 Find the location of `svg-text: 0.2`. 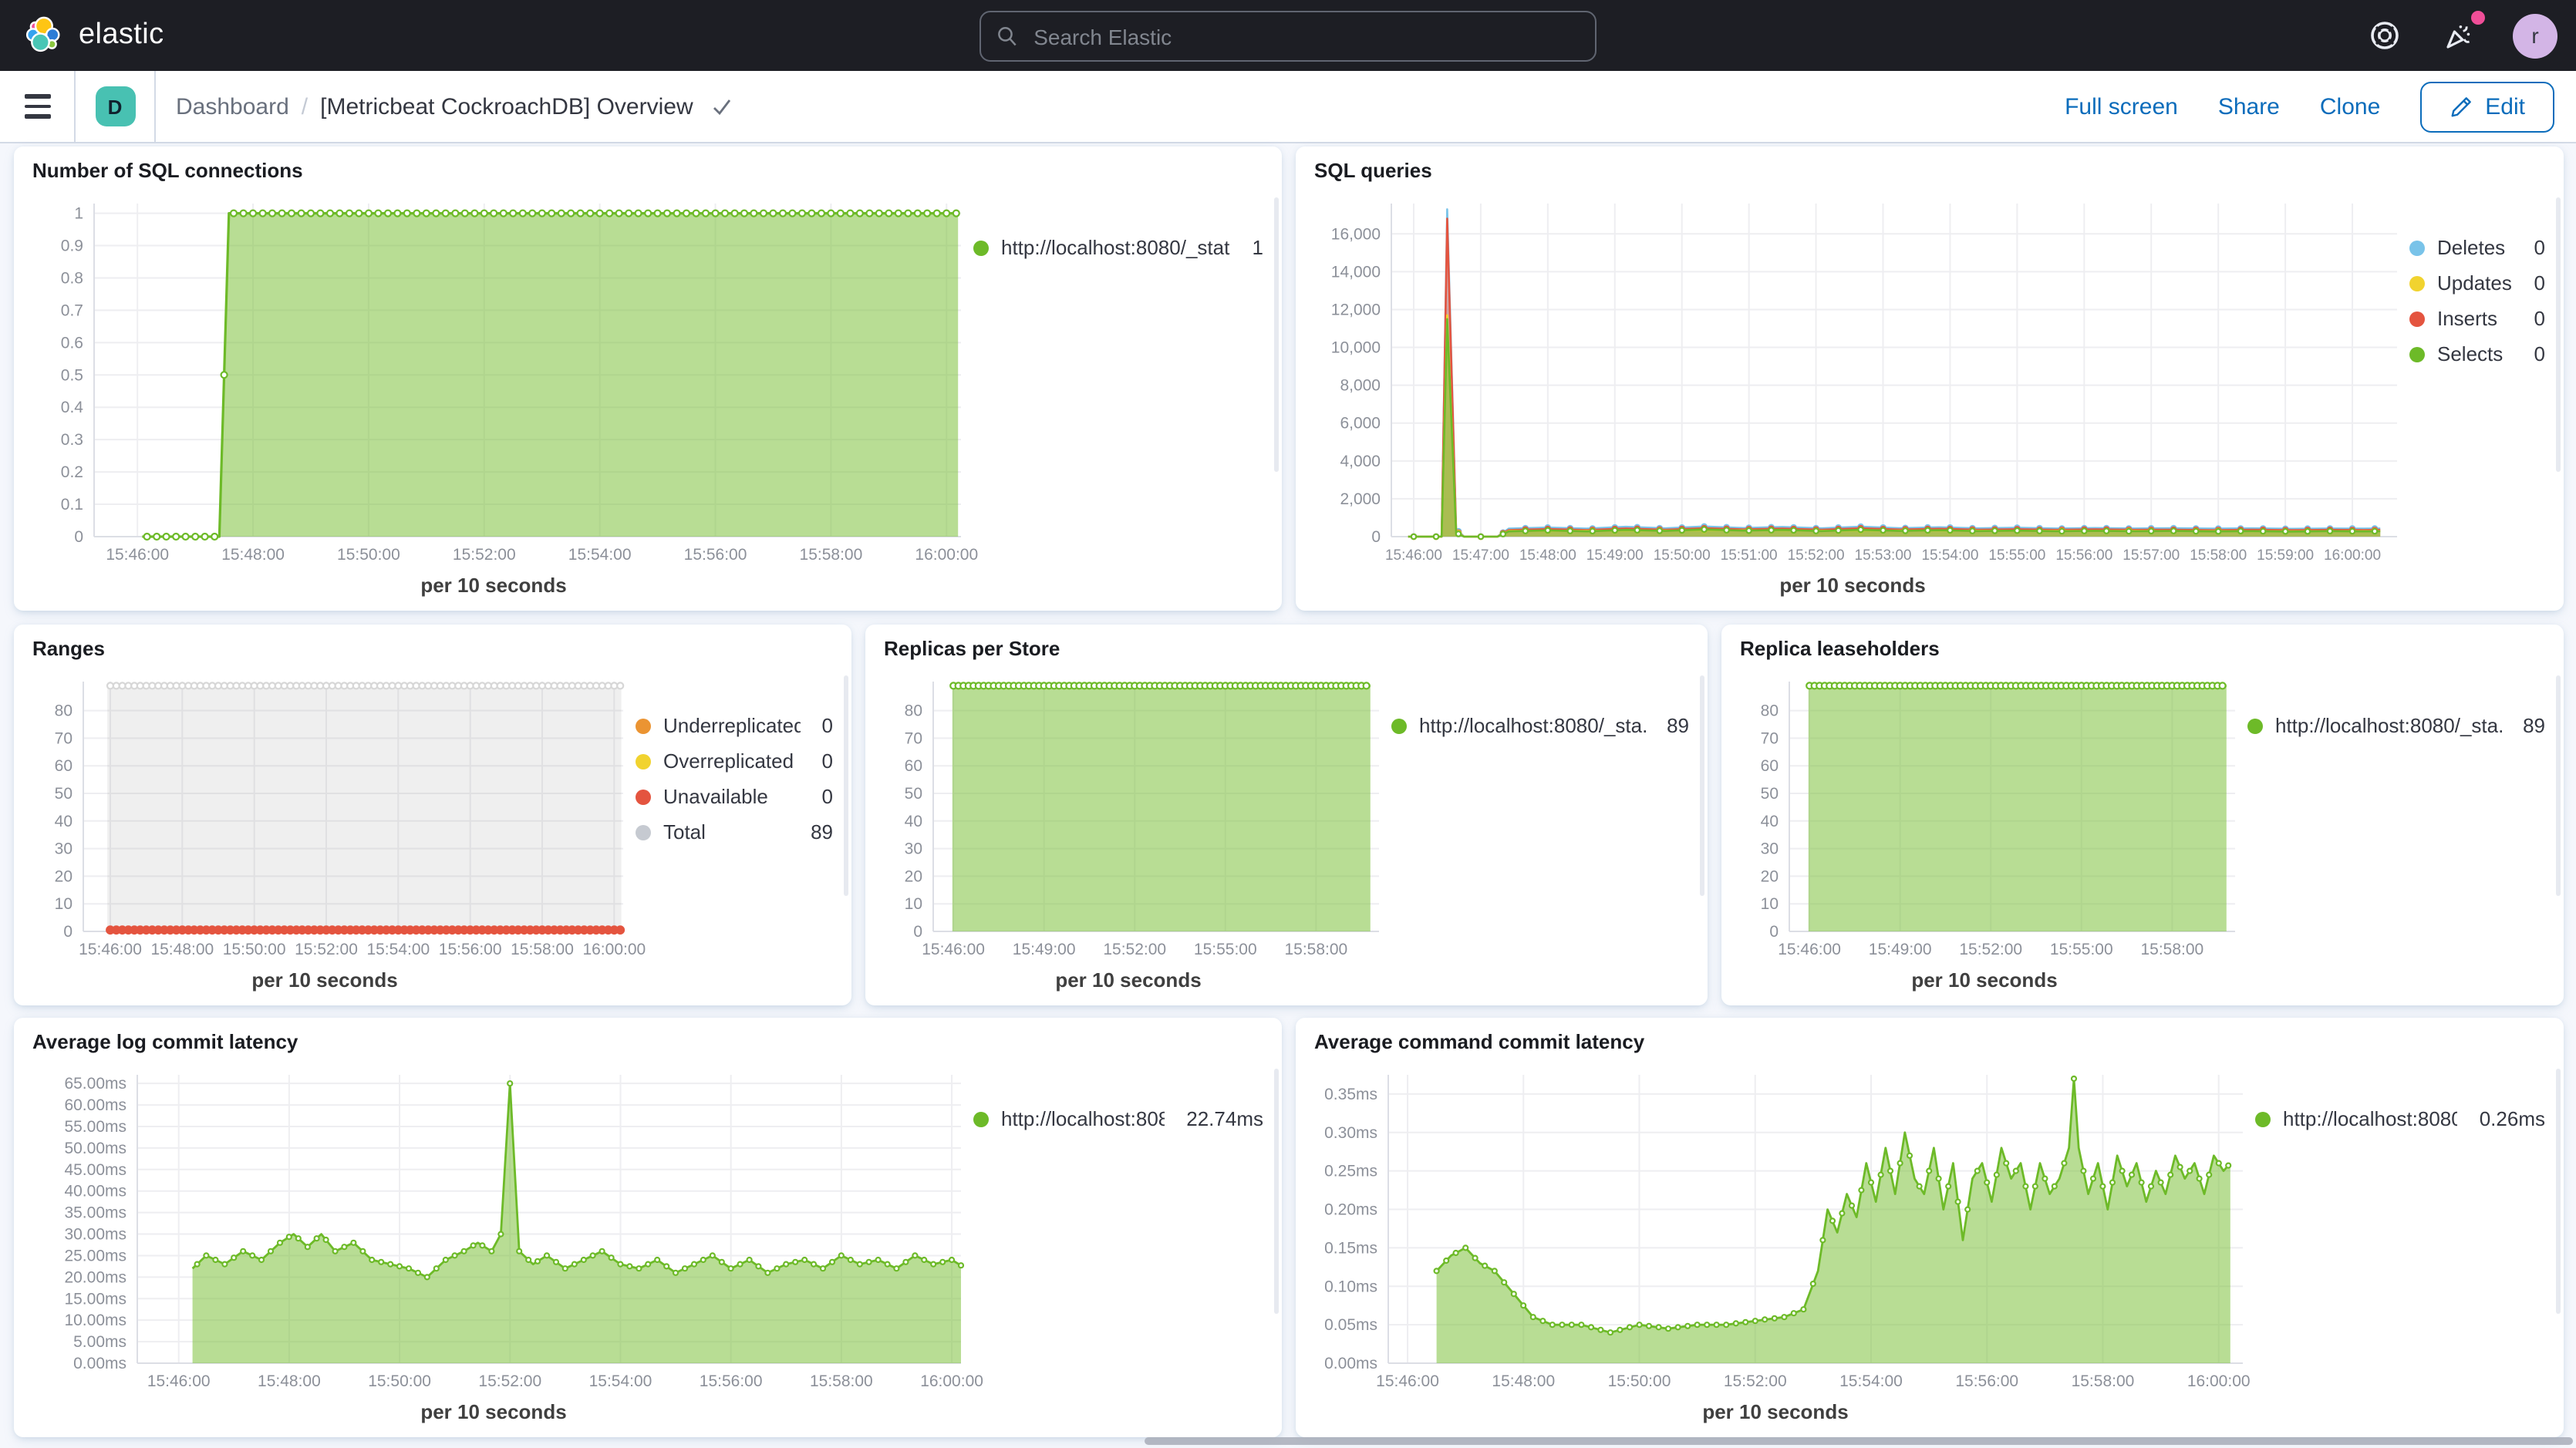

svg-text: 0.2 is located at coordinates (72, 472).